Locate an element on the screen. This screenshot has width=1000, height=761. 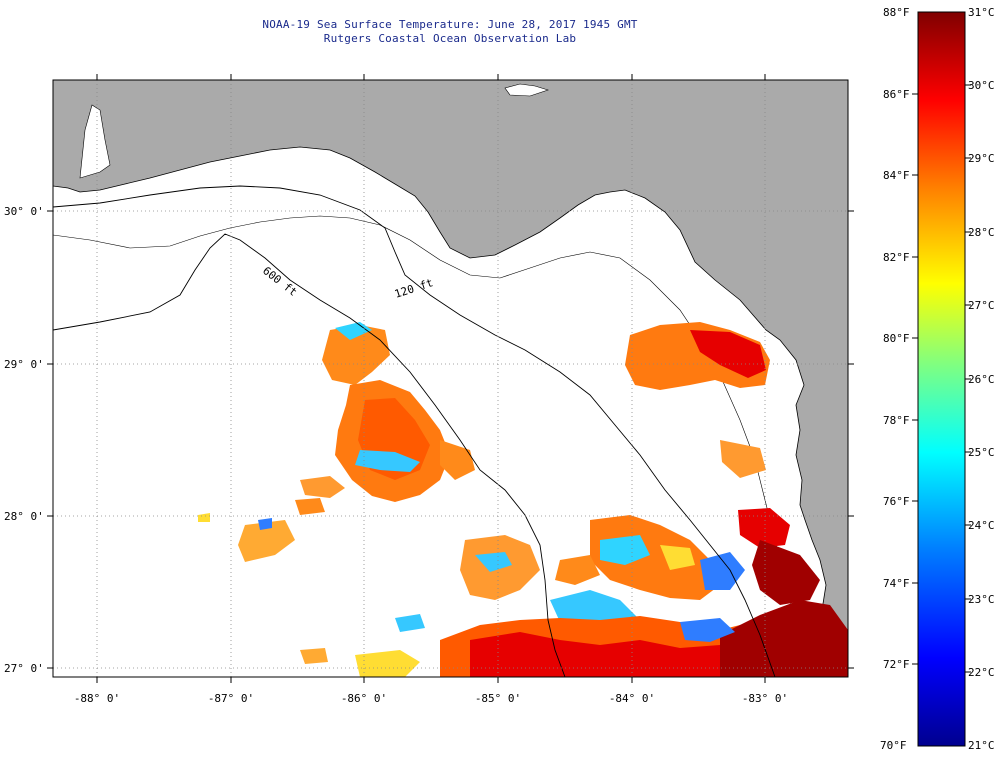
c-label: 21°C is located at coordinates (981, 745).